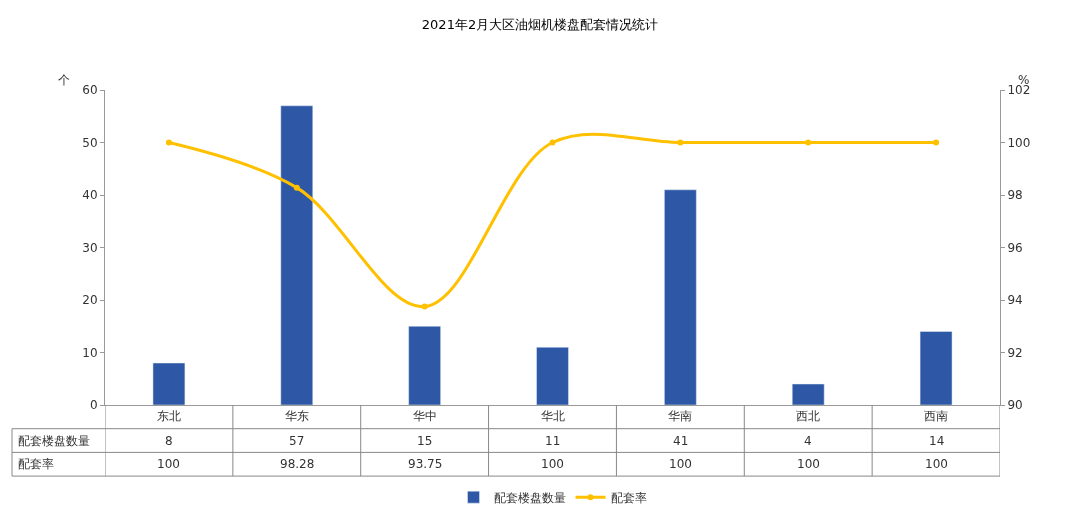 The width and height of the screenshot is (1080, 523). Describe the element at coordinates (425, 441) in the screenshot. I see `data-label: 15` at that location.